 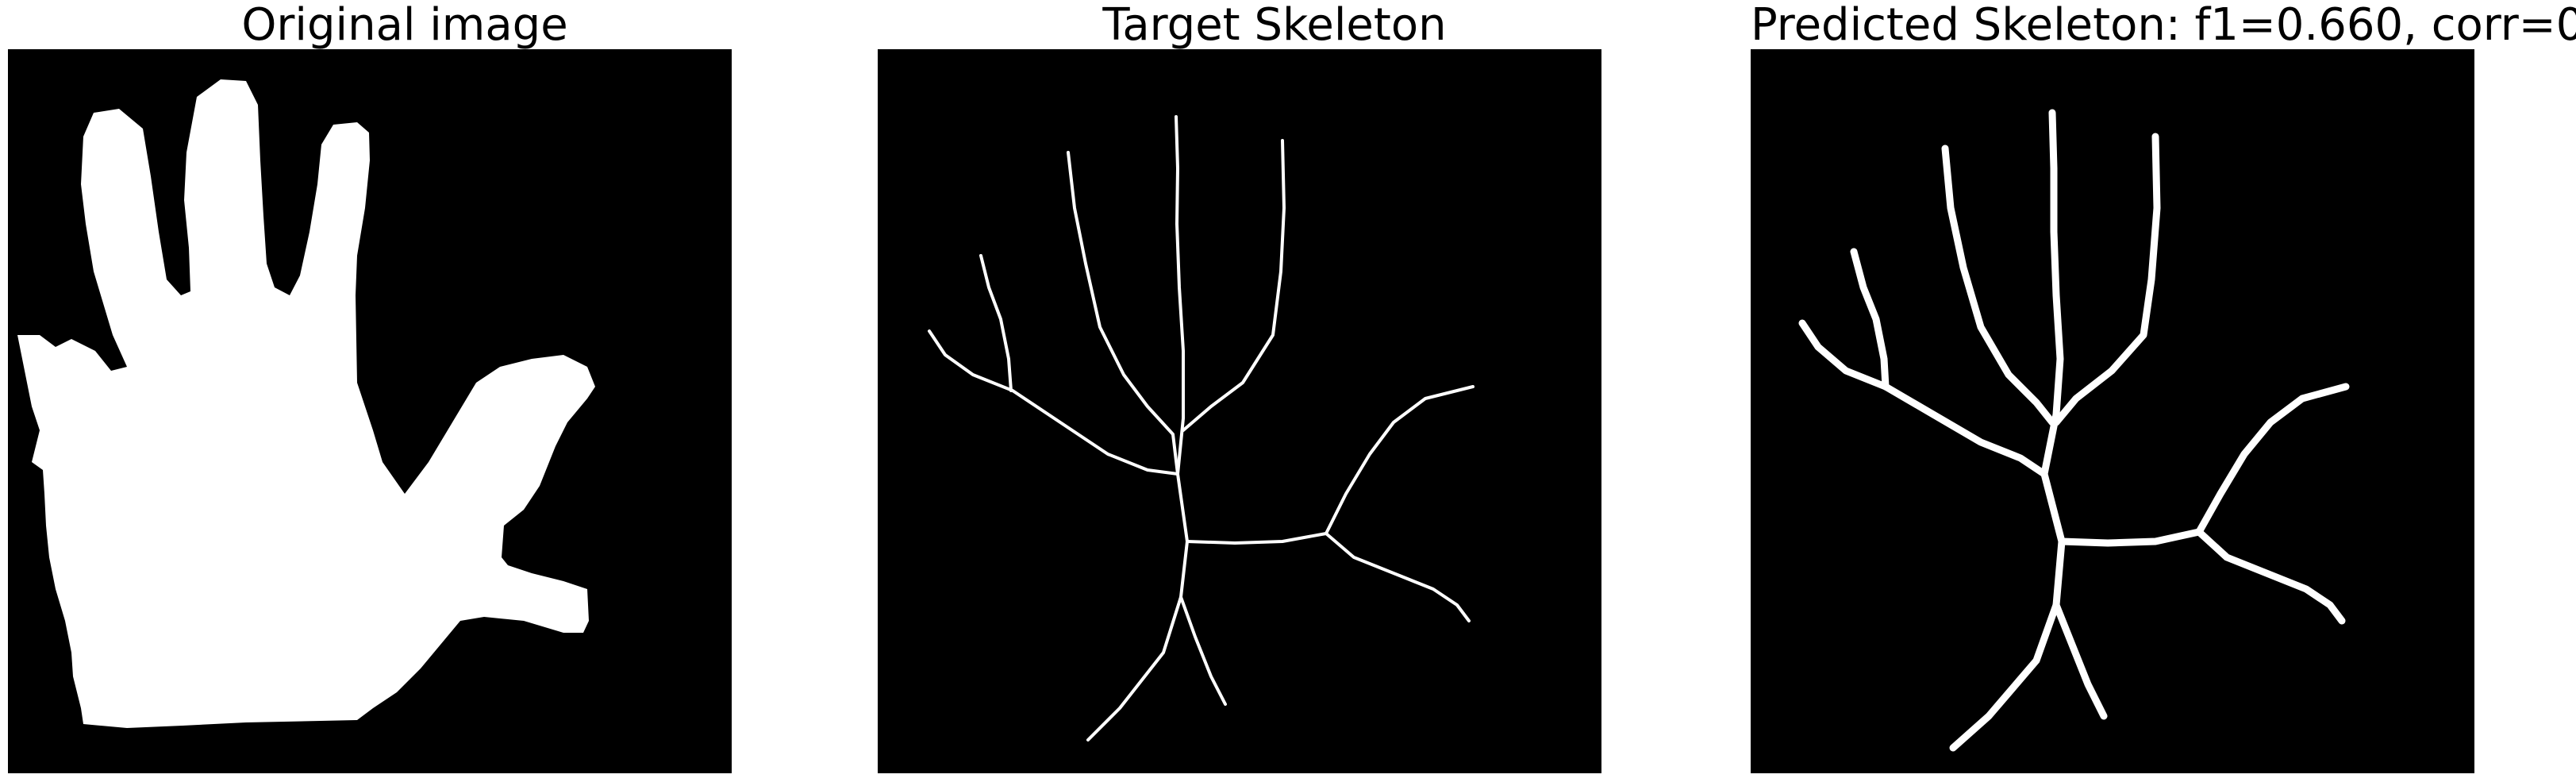 What do you see at coordinates (404, 25) in the screenshot?
I see `panel-title-original: Original image` at bounding box center [404, 25].